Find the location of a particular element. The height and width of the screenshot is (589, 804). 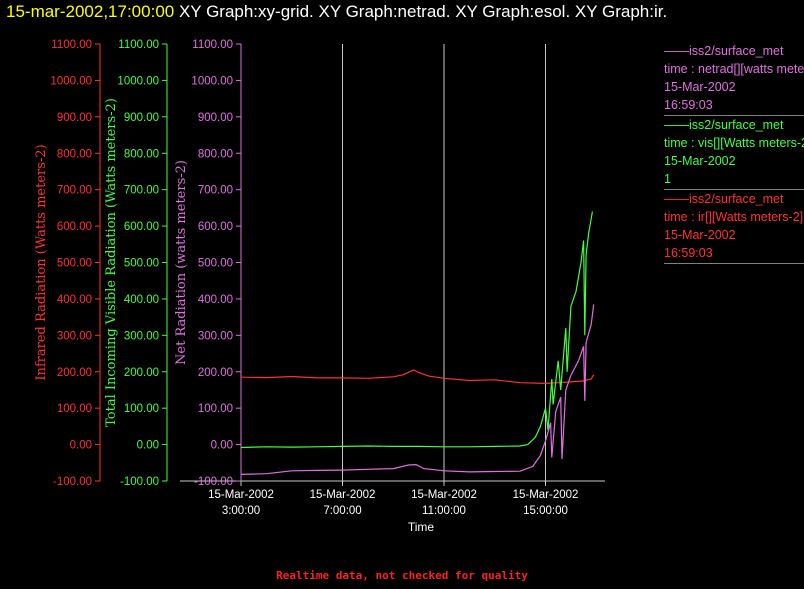

title-timestamp: 15-mar-2002,17:00:00 is located at coordinates (90, 11).